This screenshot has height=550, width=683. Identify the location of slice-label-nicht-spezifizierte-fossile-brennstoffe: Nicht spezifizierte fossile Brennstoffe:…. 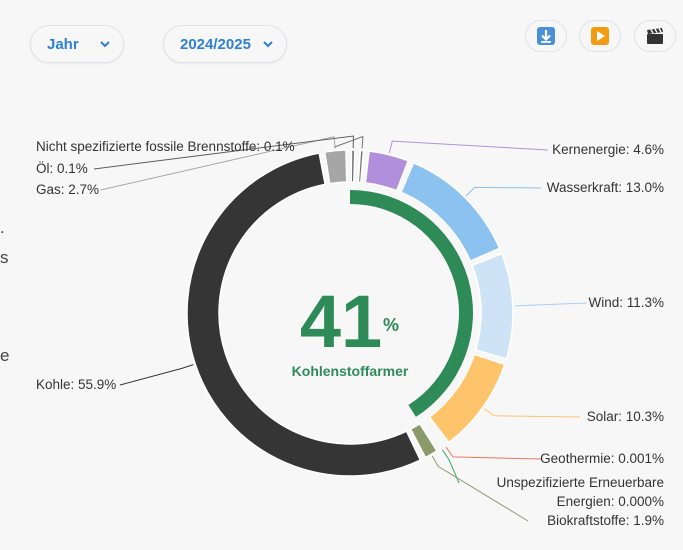
(165, 146).